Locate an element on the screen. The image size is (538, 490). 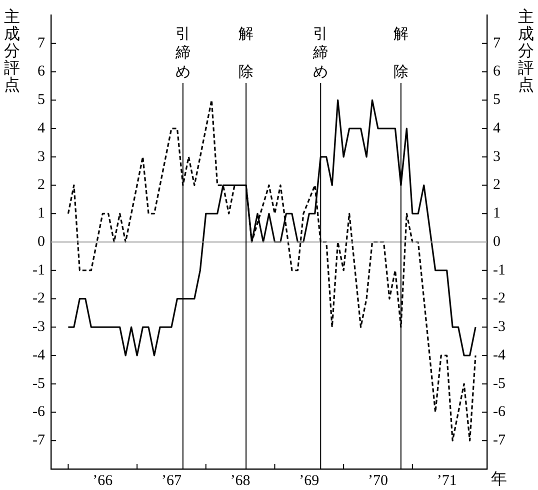
x-tick-label: ’68 is located at coordinates (240, 480).